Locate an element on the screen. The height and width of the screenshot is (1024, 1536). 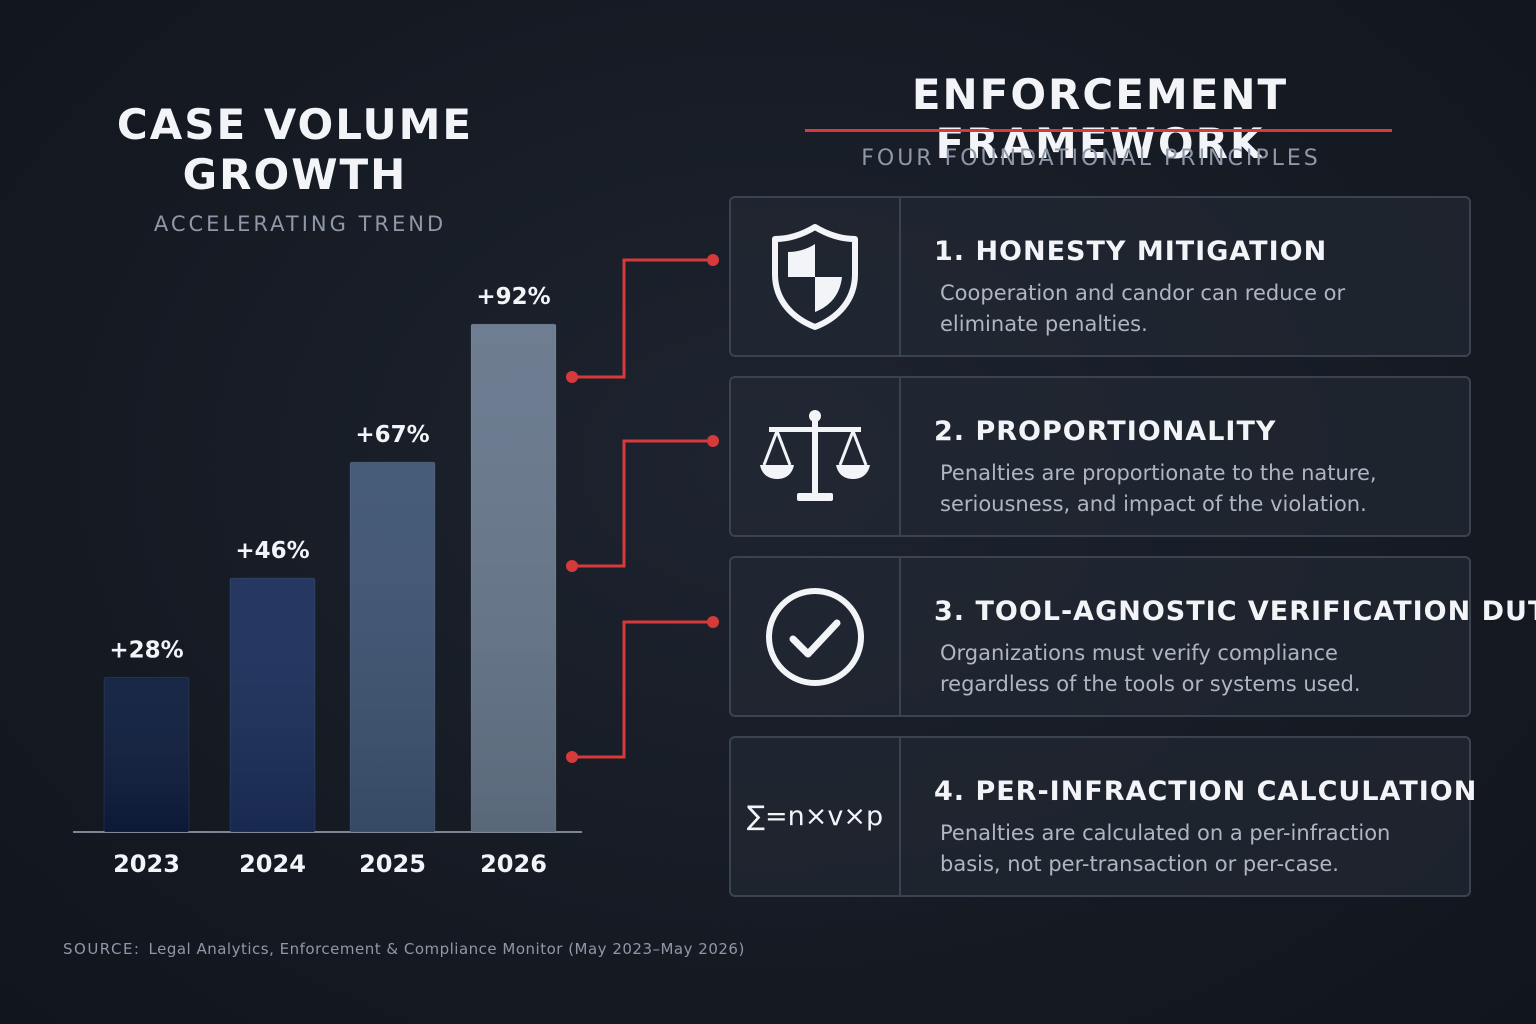
value-label-2026: +92% is located at coordinates (513, 297).